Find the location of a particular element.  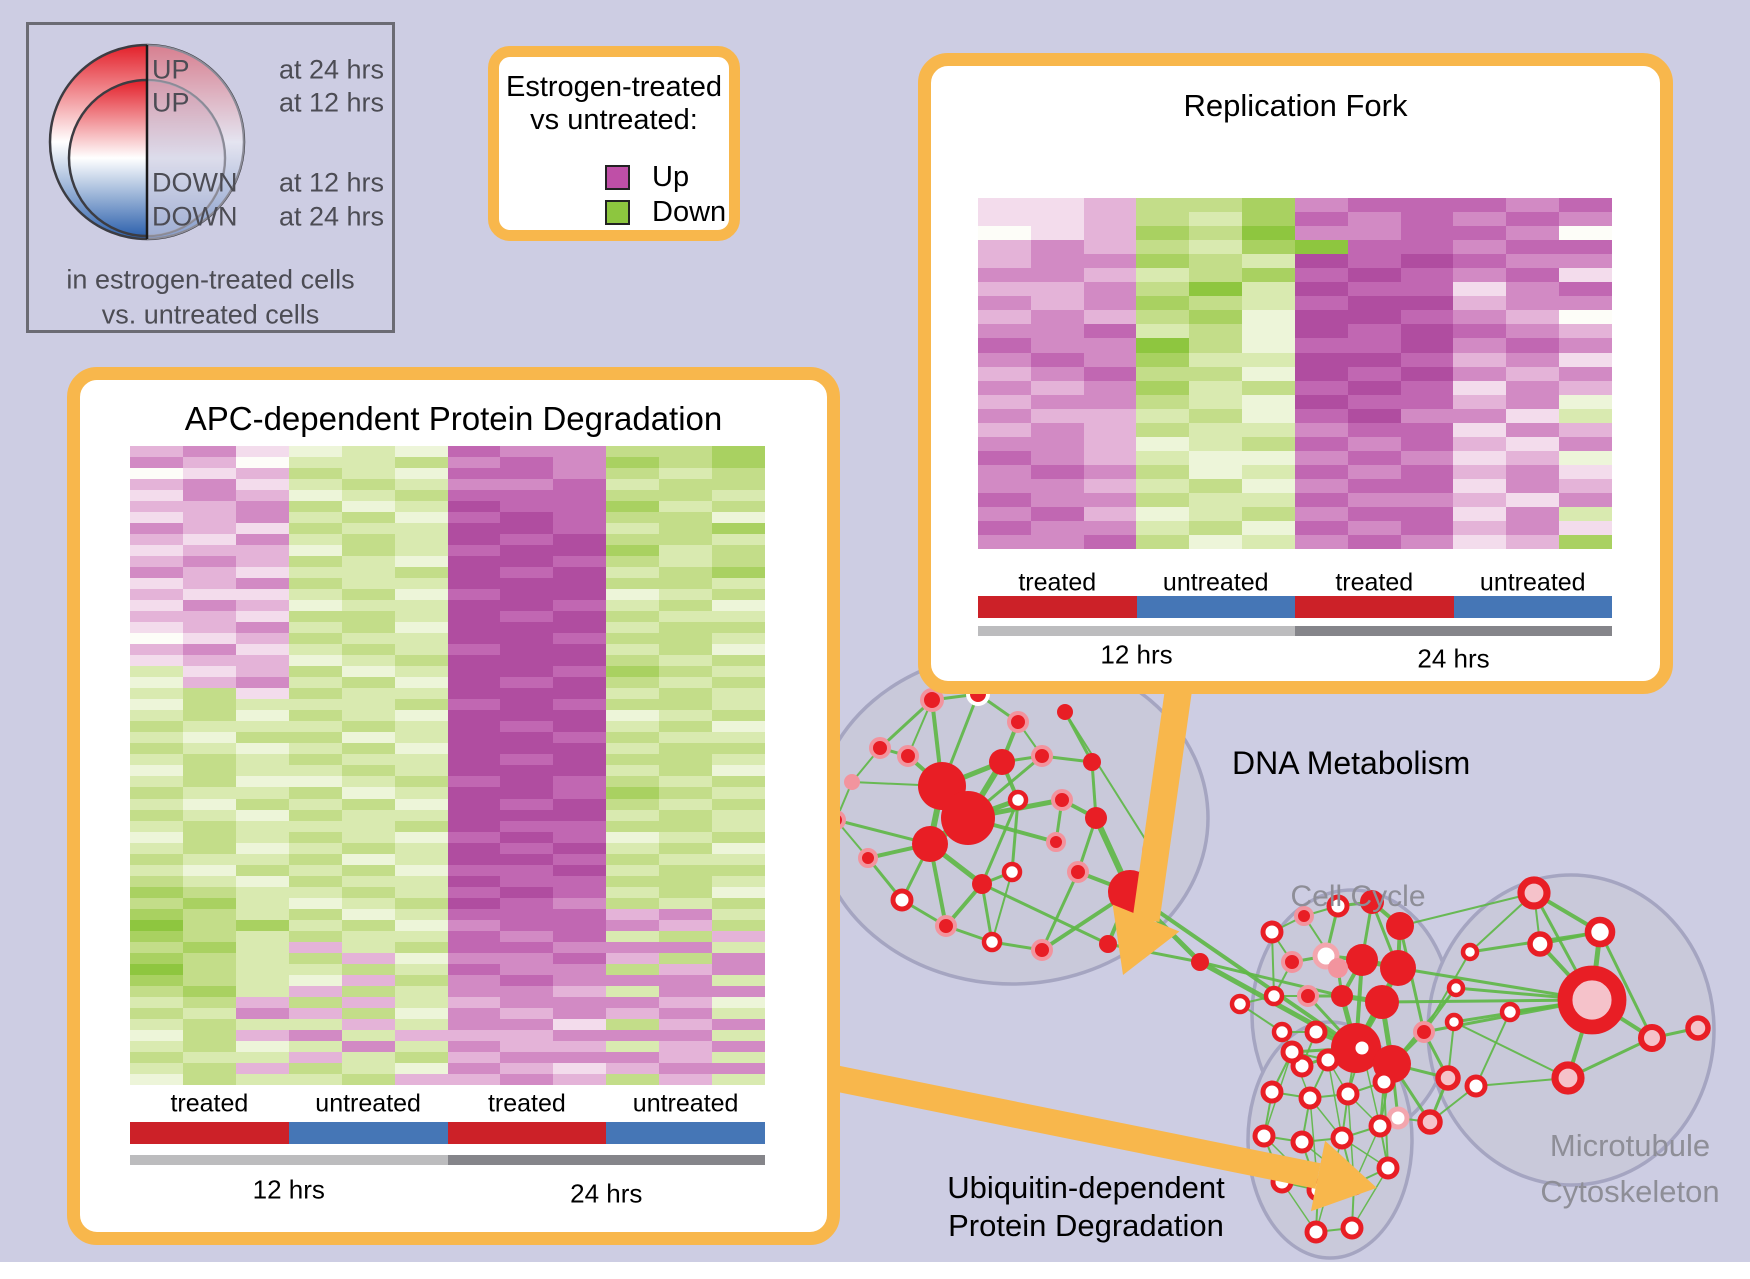

estrogen-legend-title-line1: Estrogen-treated is located at coordinates (613, 87).